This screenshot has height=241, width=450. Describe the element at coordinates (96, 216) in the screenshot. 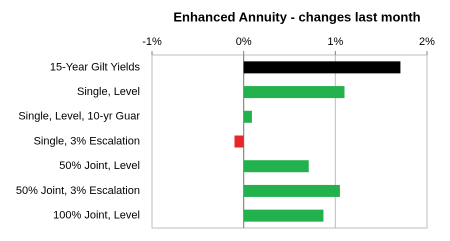

I see `y-tick-label: 100% Joint, Level` at that location.